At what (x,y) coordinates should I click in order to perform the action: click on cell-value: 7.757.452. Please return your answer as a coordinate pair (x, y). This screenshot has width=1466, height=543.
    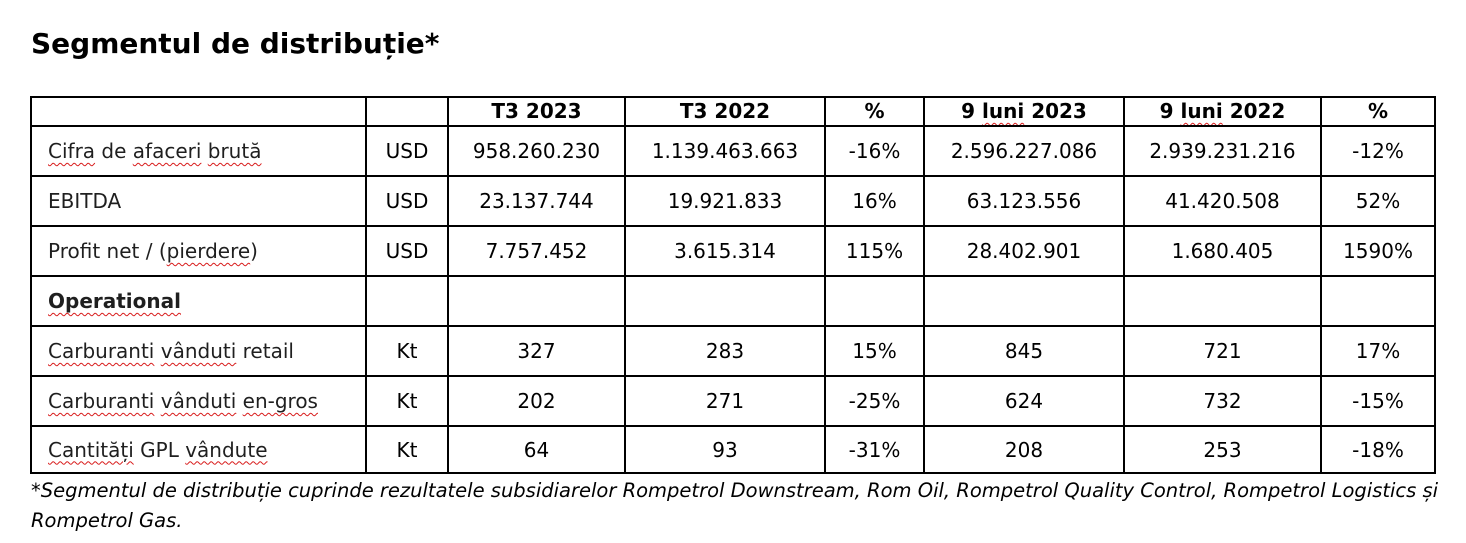
    Looking at the image, I should click on (536, 251).